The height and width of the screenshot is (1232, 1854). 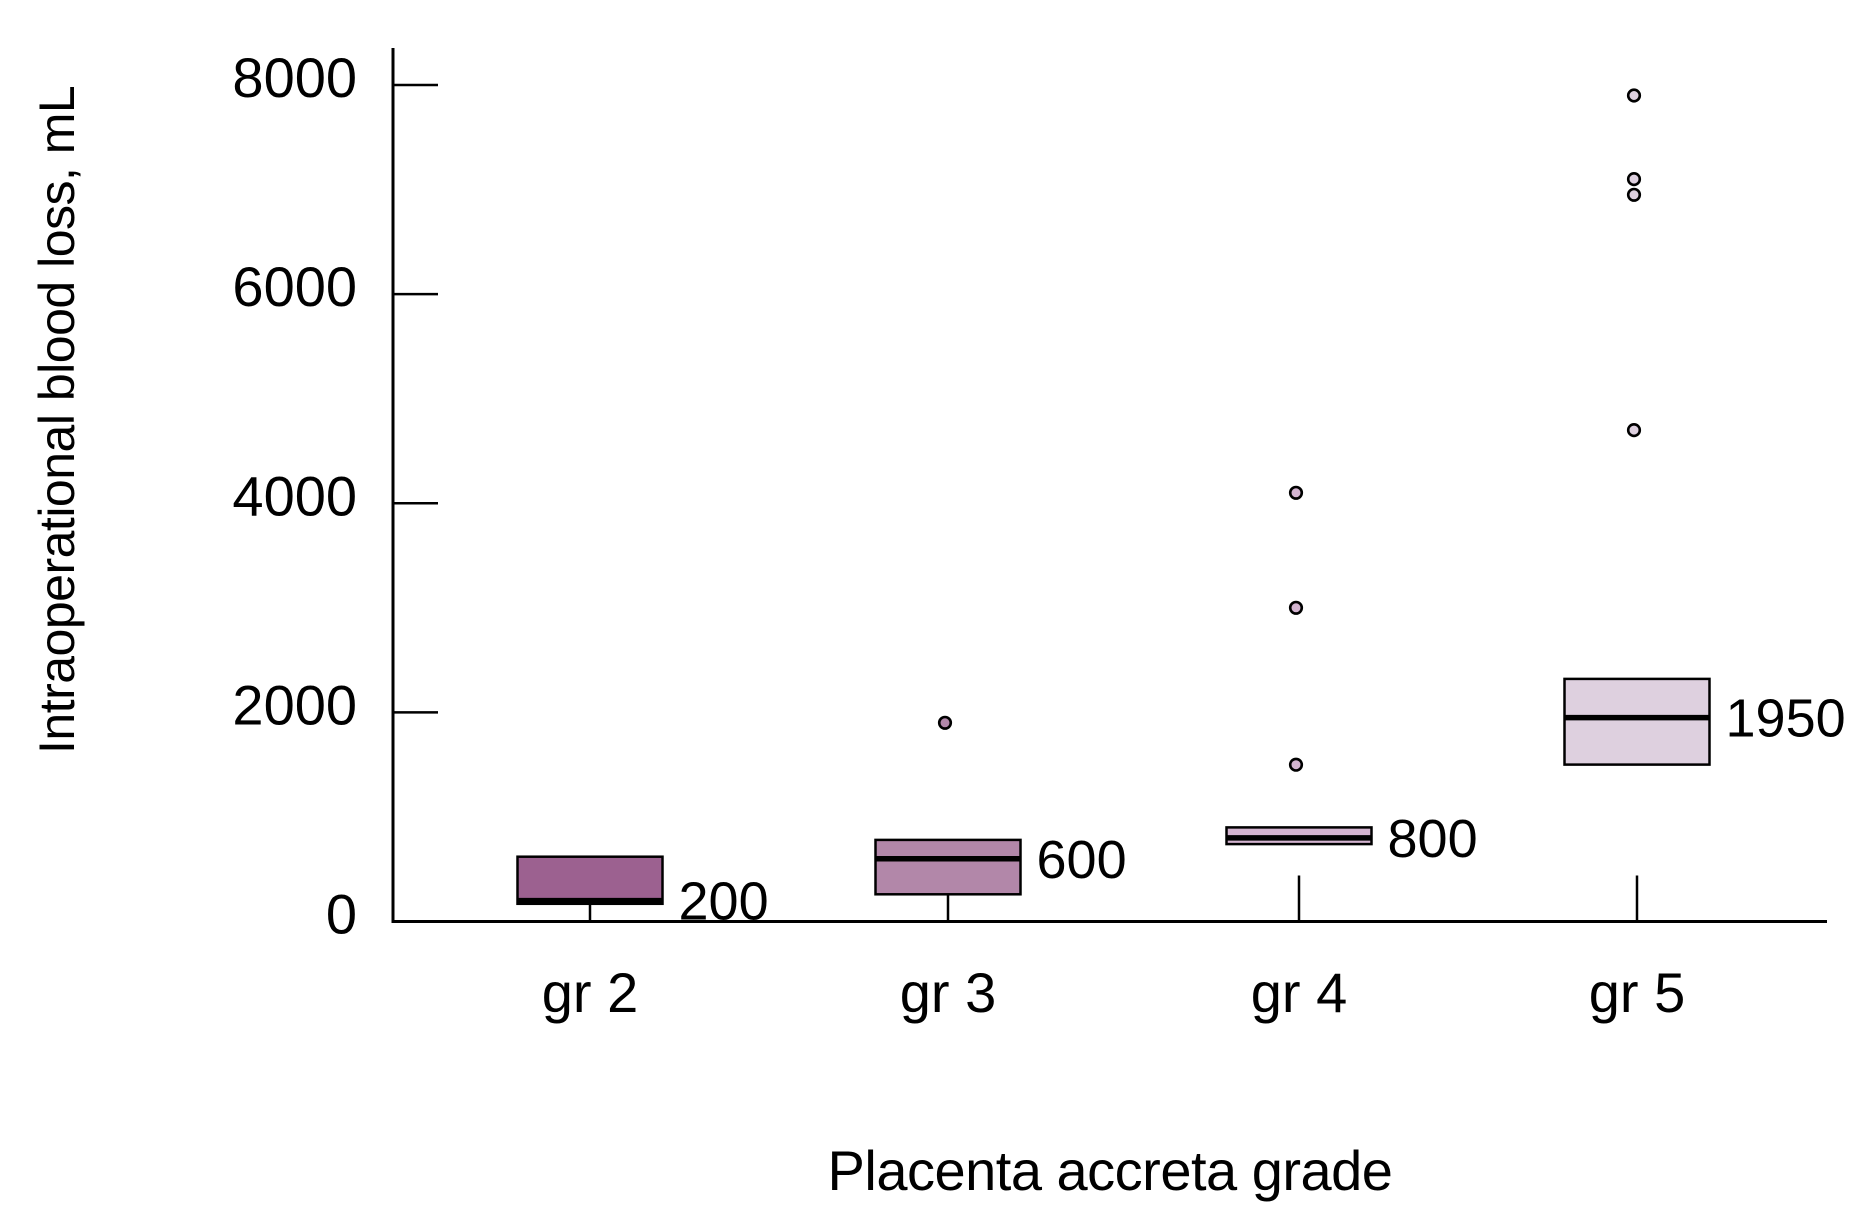 What do you see at coordinates (1082, 860) in the screenshot?
I see `median-label-gr-3: 600` at bounding box center [1082, 860].